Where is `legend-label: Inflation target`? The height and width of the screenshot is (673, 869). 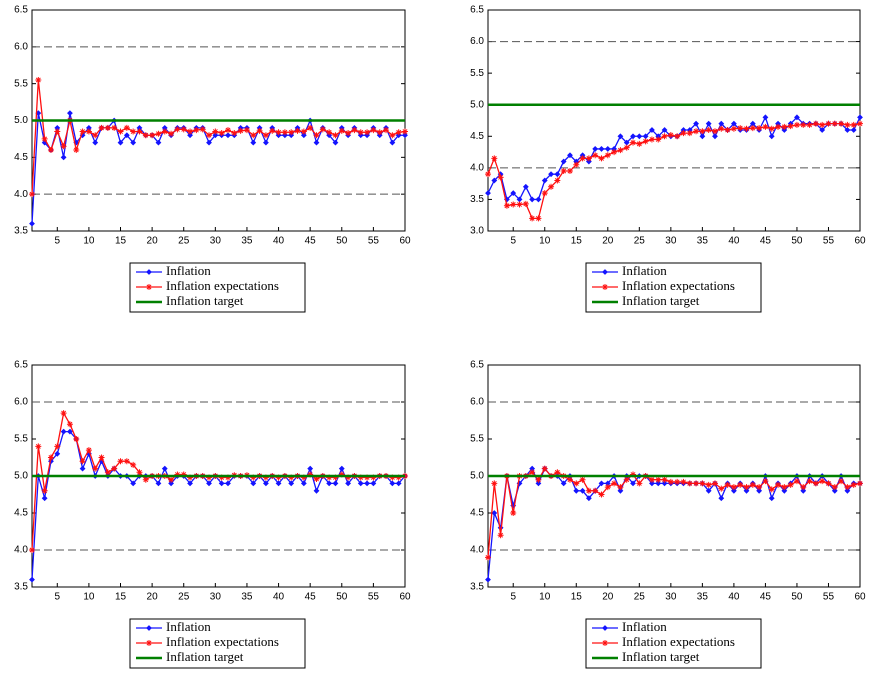
legend-label: Inflation target is located at coordinates (205, 656).